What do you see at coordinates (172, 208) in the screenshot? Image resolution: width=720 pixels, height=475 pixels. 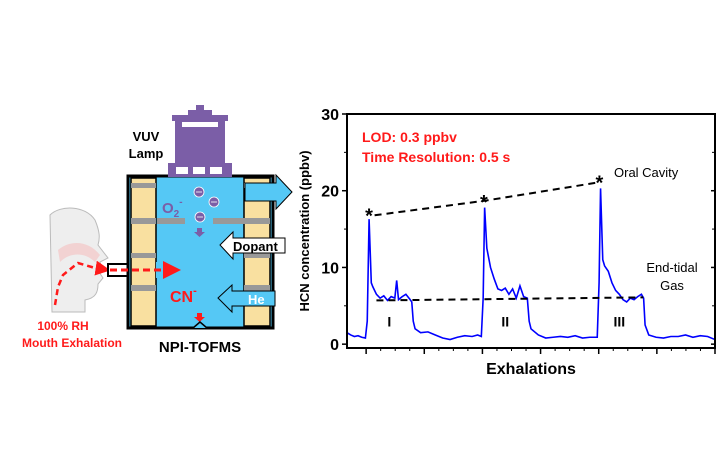 I see `o2-ion-label: O2-` at bounding box center [172, 208].